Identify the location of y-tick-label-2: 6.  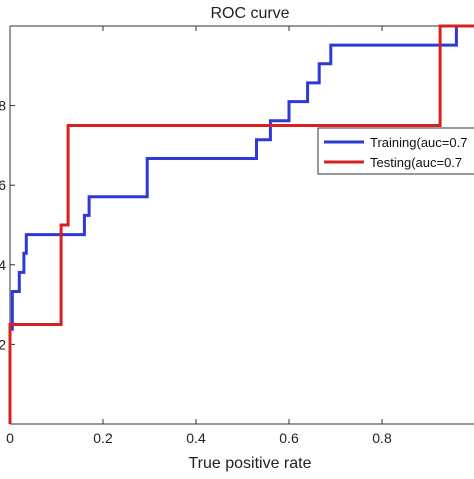
(3, 185).